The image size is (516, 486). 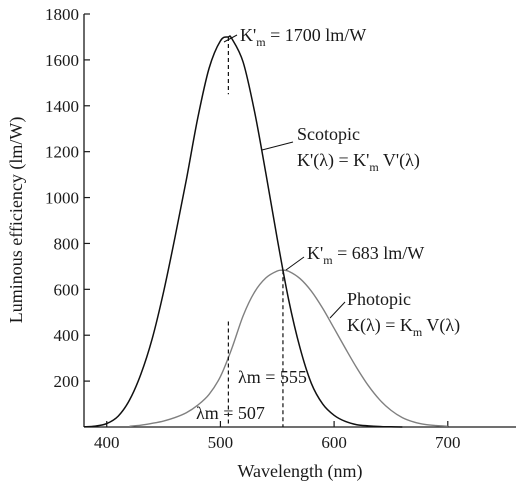 I want to click on y-tick-label-800: 800, so click(x=67, y=243).